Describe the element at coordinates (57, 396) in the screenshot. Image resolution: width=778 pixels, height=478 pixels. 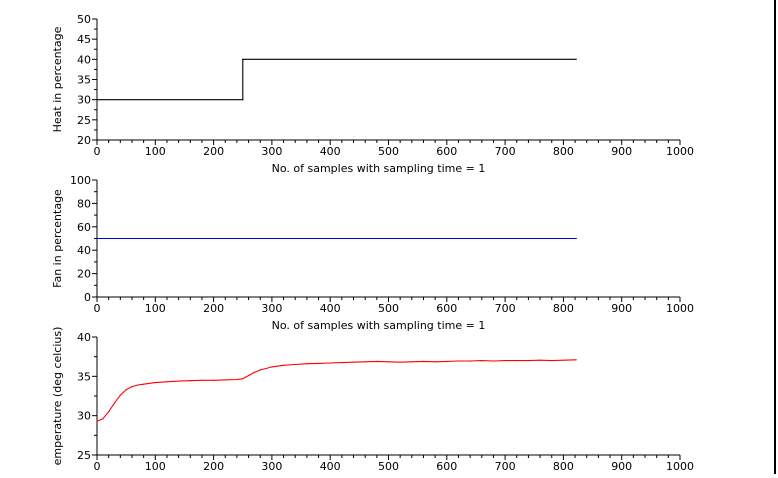
I see `y-axis-title: emperature (deg celcius)` at that location.